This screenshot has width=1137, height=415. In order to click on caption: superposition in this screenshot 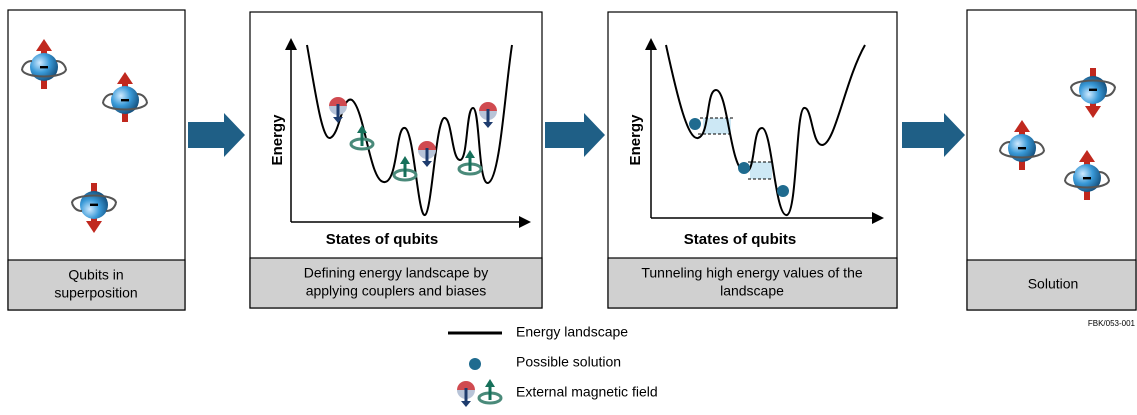, I will do `click(95, 293)`.